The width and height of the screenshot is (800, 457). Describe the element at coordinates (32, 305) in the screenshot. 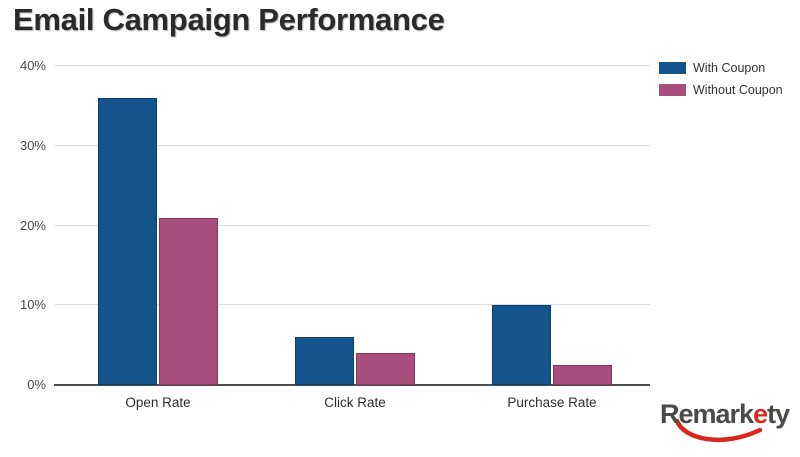

I see `y-axis-tick-label: 10%` at that location.